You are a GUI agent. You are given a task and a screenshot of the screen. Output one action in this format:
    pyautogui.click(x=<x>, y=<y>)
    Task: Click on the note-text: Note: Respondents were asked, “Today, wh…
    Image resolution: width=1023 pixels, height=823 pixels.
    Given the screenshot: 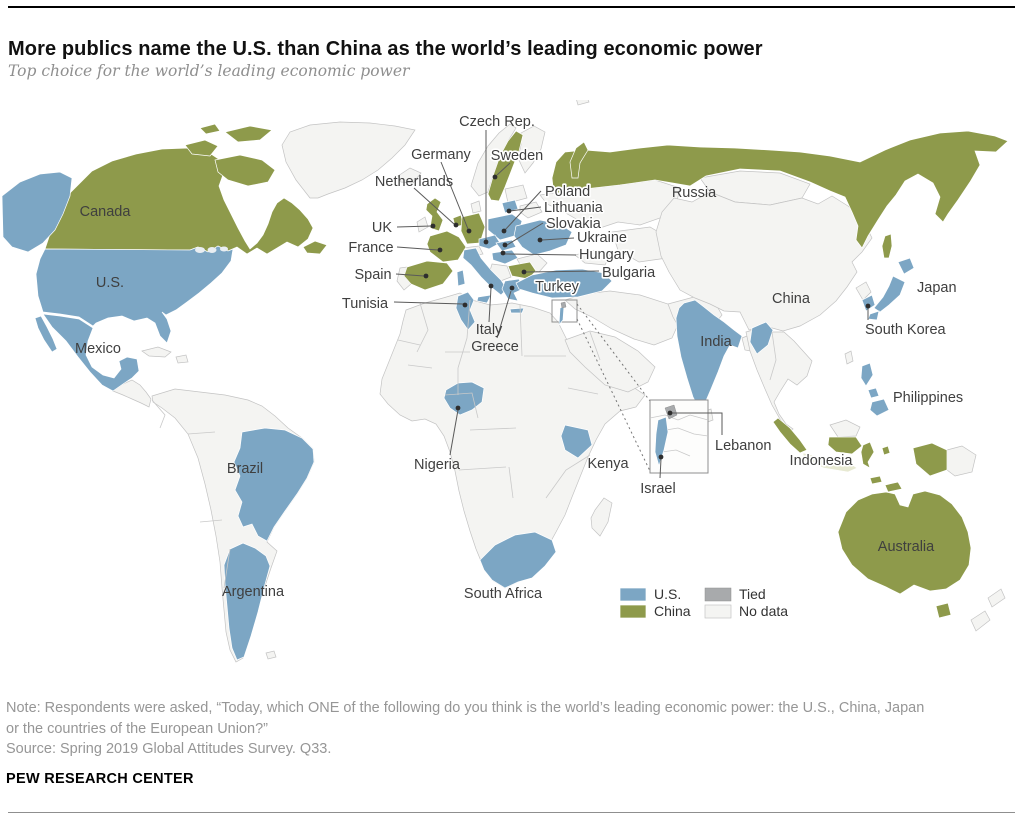 What is the action you would take?
    pyautogui.click(x=511, y=718)
    